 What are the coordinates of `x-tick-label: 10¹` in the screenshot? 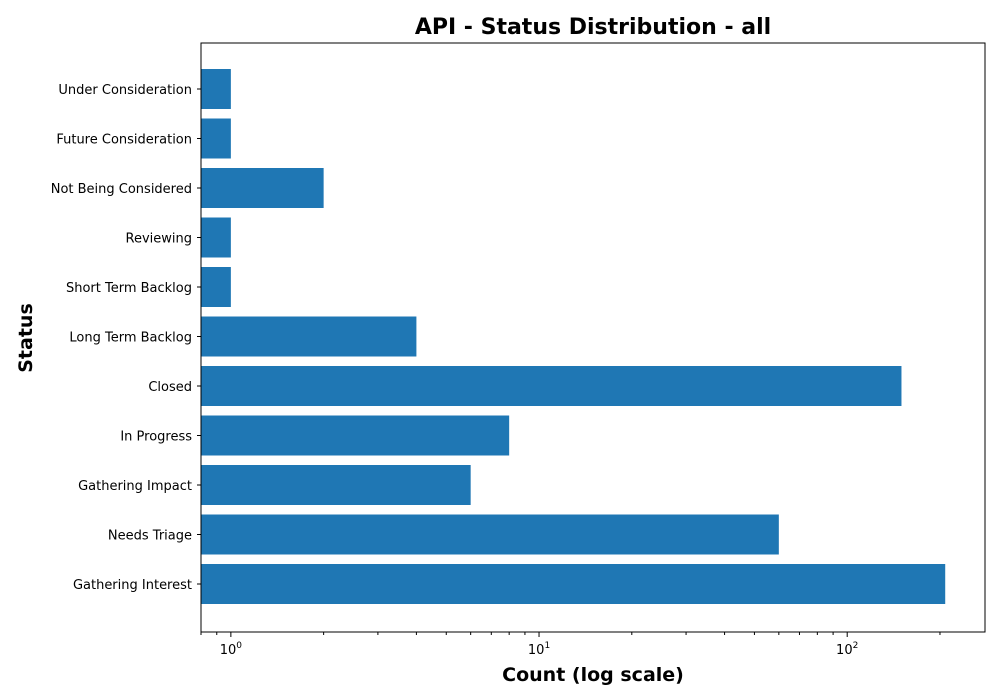 It's located at (539, 649).